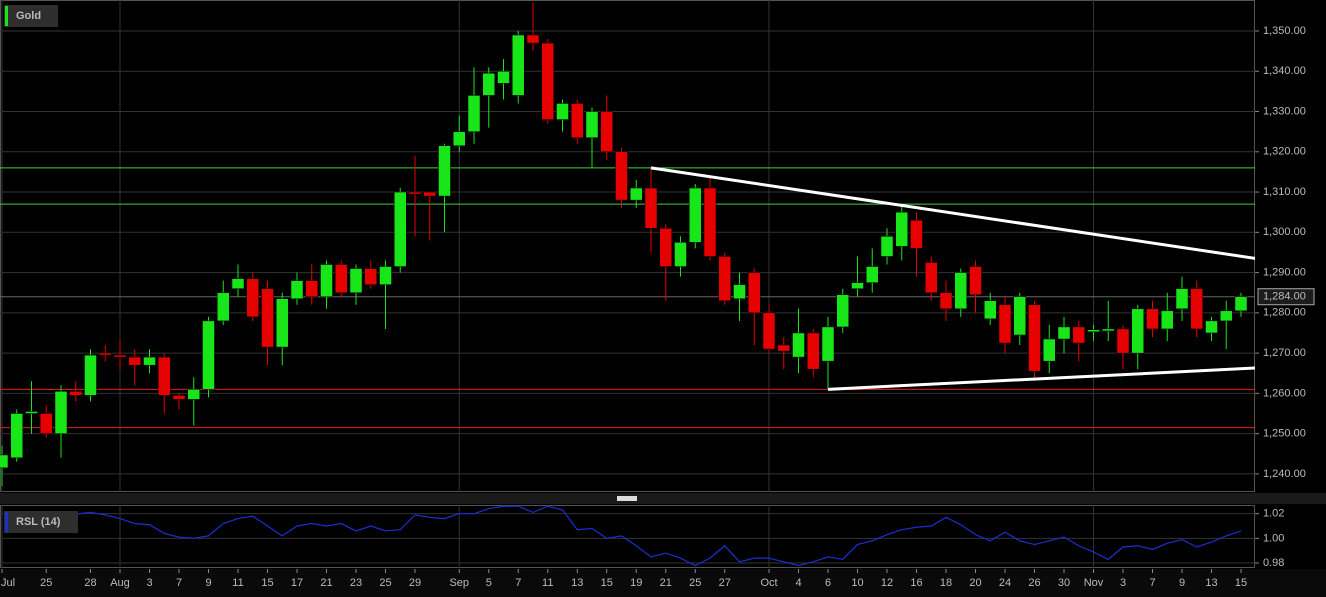  I want to click on x-axis-area, so click(663, 583).